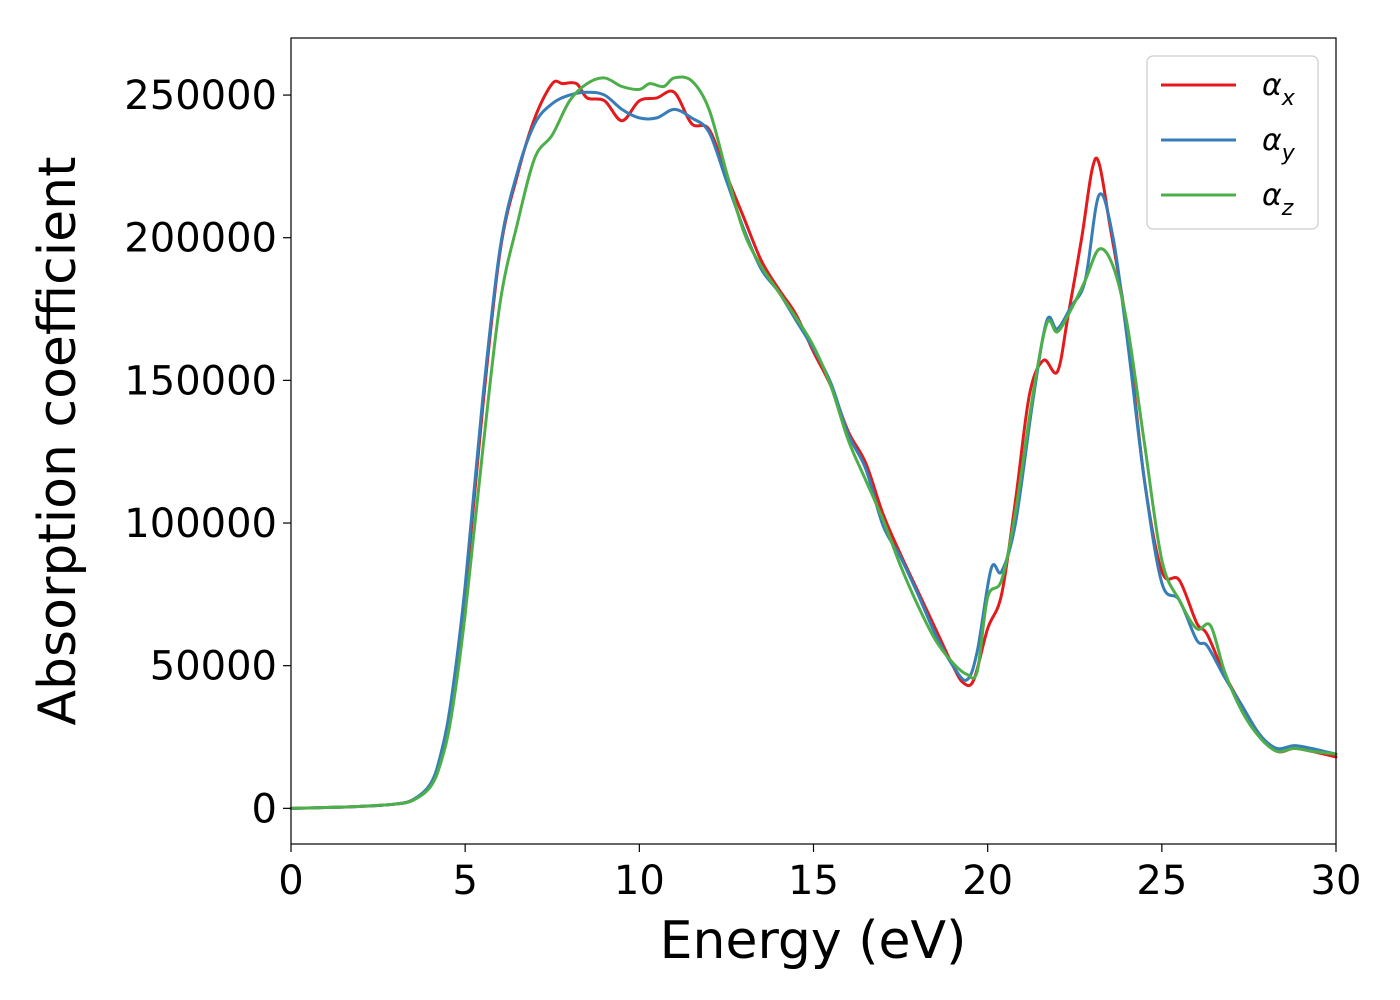 This screenshot has width=1400, height=1000. Describe the element at coordinates (290, 881) in the screenshot. I see `x-tick-label: 0` at that location.